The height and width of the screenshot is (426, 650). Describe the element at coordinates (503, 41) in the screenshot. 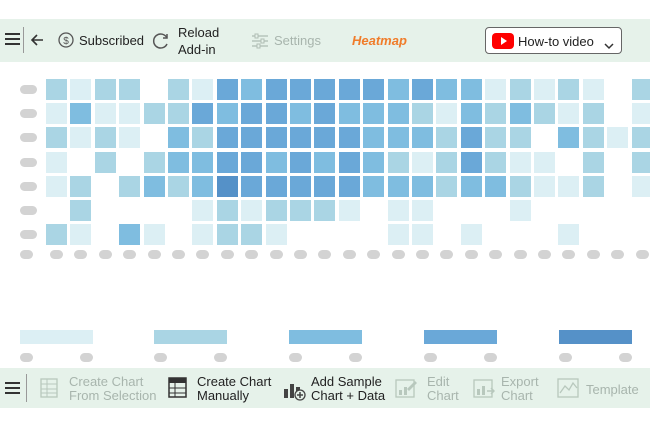

I see `youtube-icon` at that location.